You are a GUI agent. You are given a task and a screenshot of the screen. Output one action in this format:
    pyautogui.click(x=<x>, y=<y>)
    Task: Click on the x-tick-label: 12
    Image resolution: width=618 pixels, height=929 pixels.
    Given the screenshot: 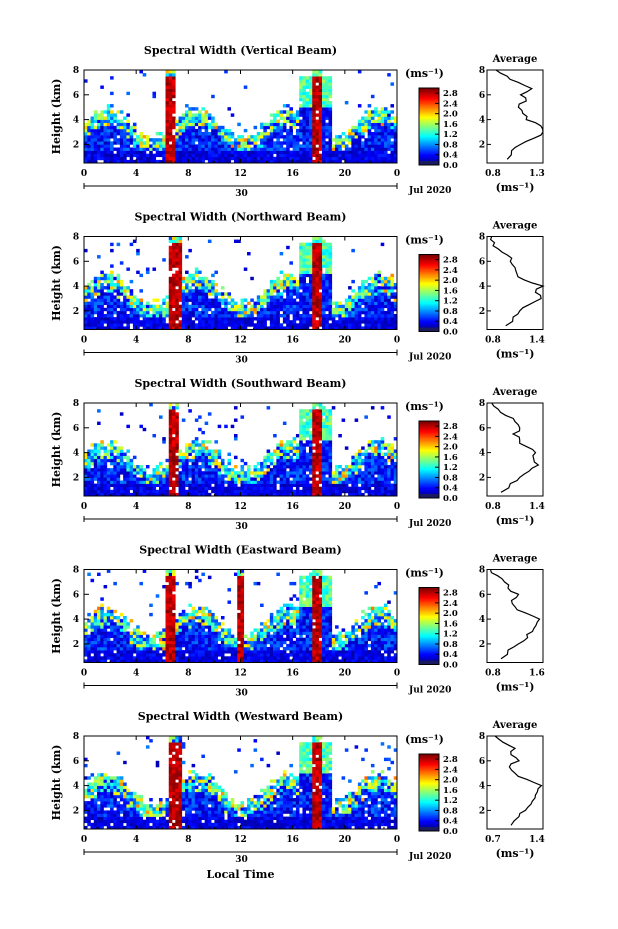 What is the action you would take?
    pyautogui.click(x=240, y=341)
    